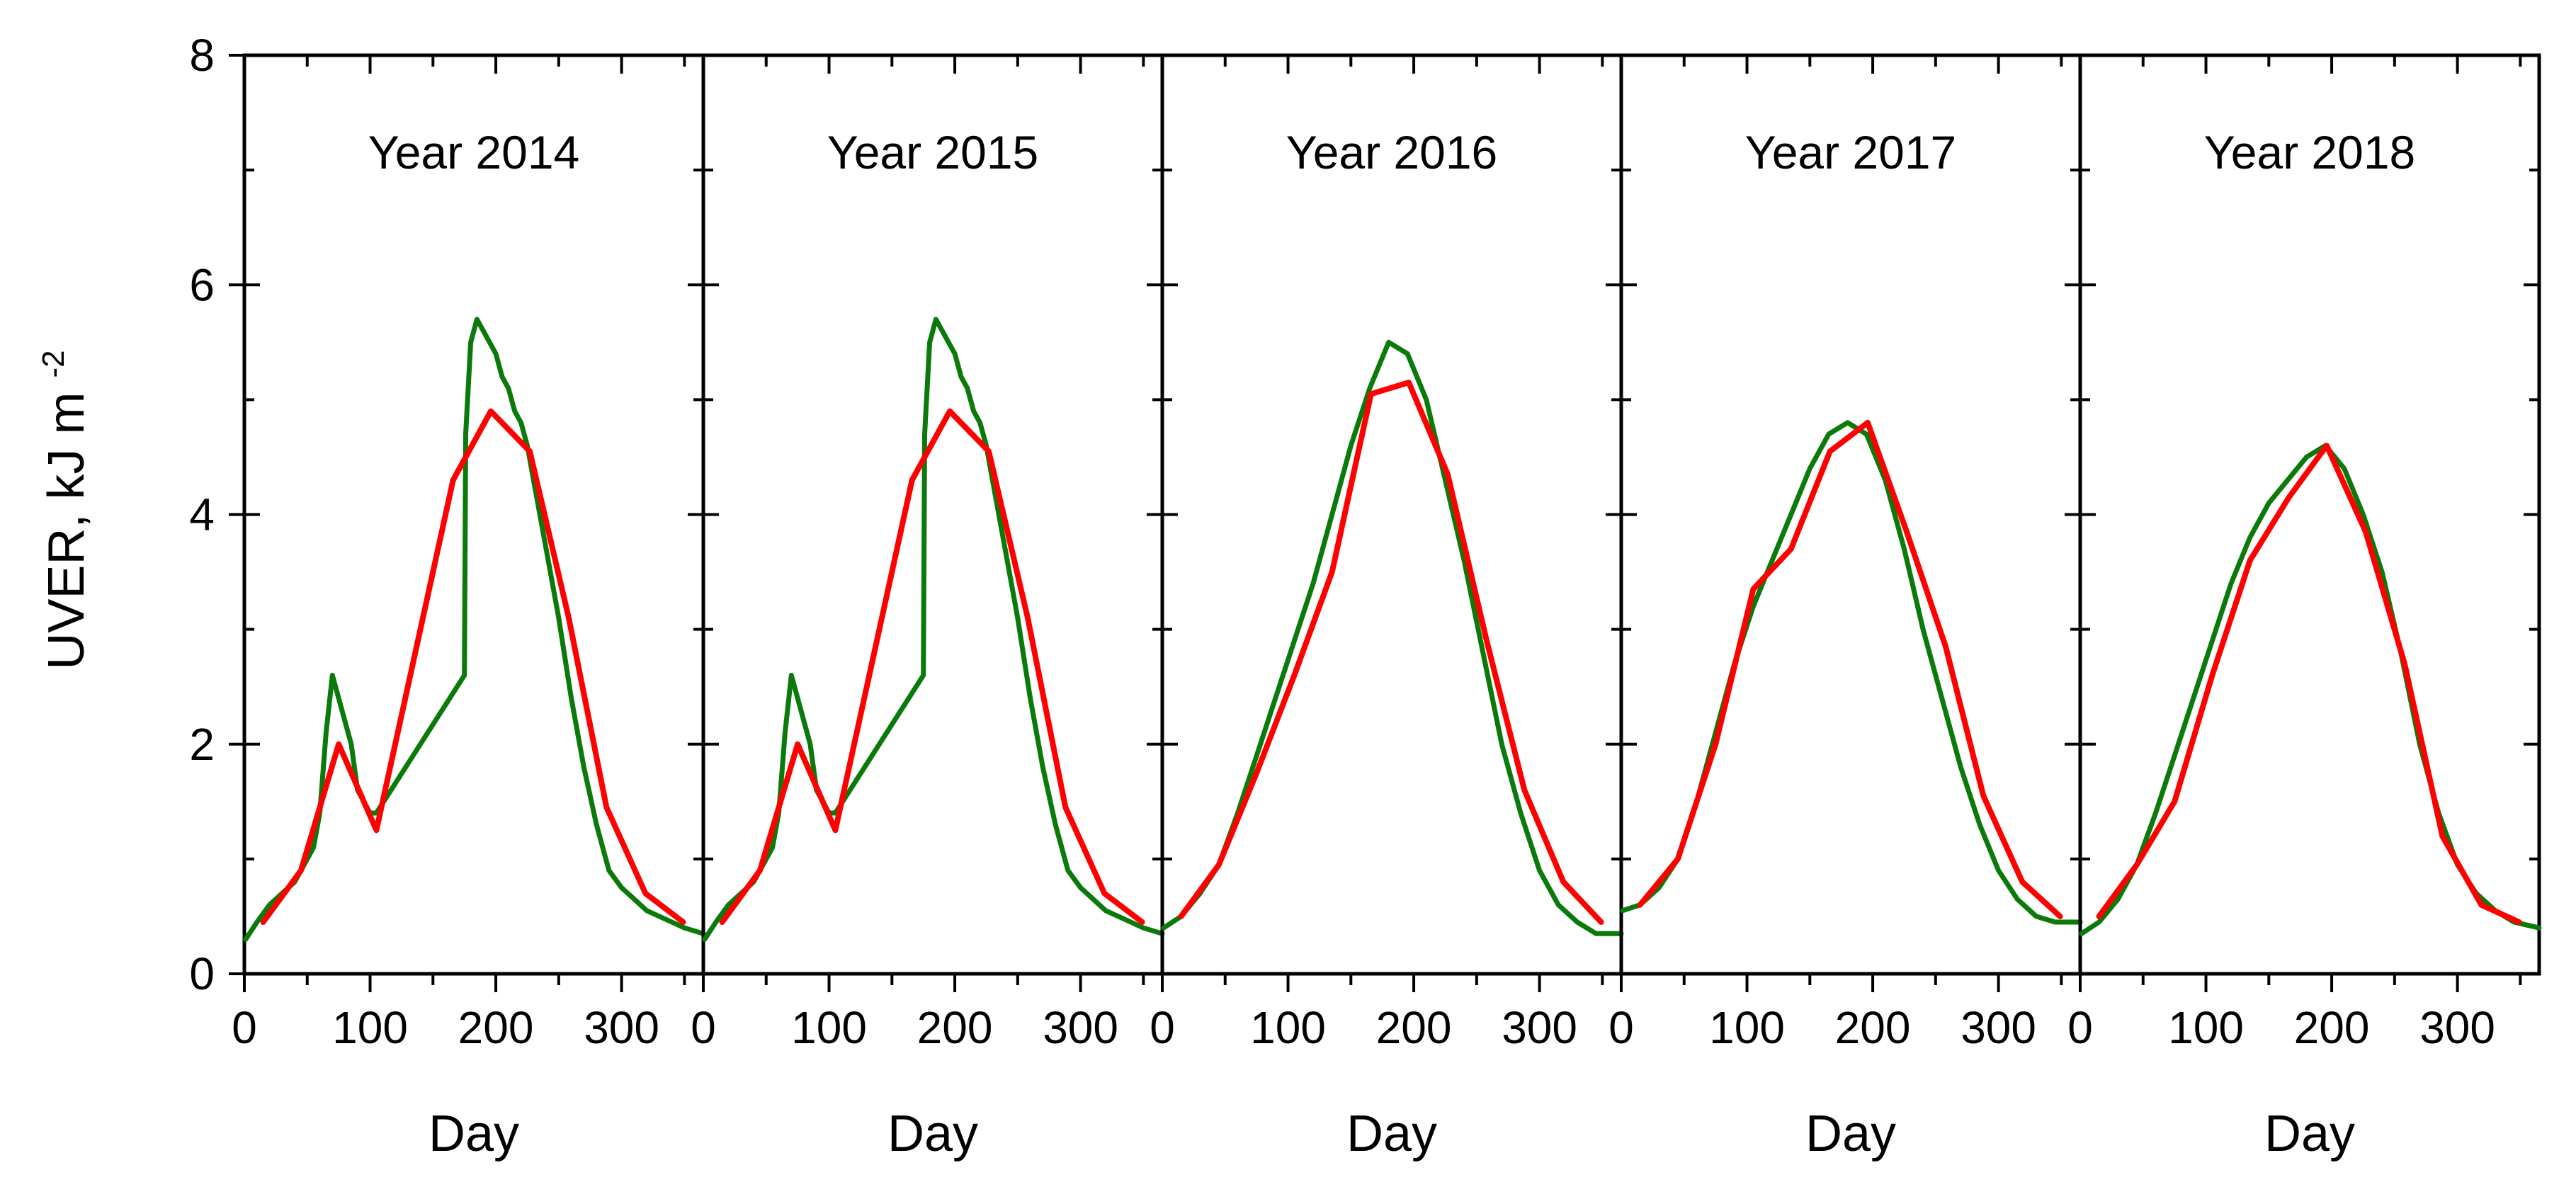  What do you see at coordinates (66, 531) in the screenshot?
I see `y-axis-title-text: UVER, kJ m` at bounding box center [66, 531].